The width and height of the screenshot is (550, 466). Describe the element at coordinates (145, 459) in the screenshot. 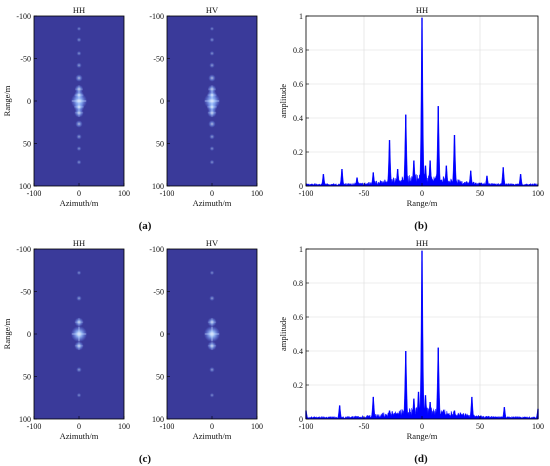

I see `panel-label-c: (c)` at that location.